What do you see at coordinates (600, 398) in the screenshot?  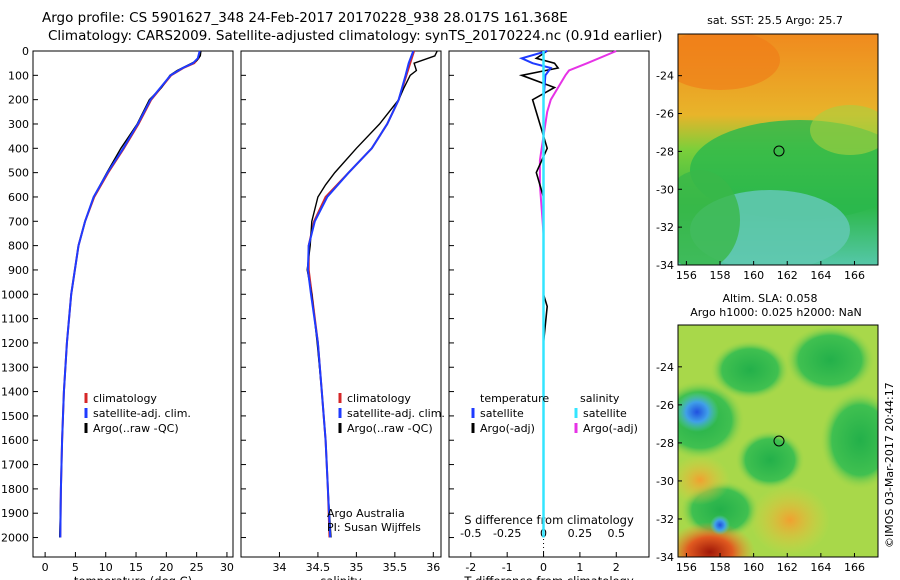 I see `legend-group-title: salinity` at bounding box center [600, 398].